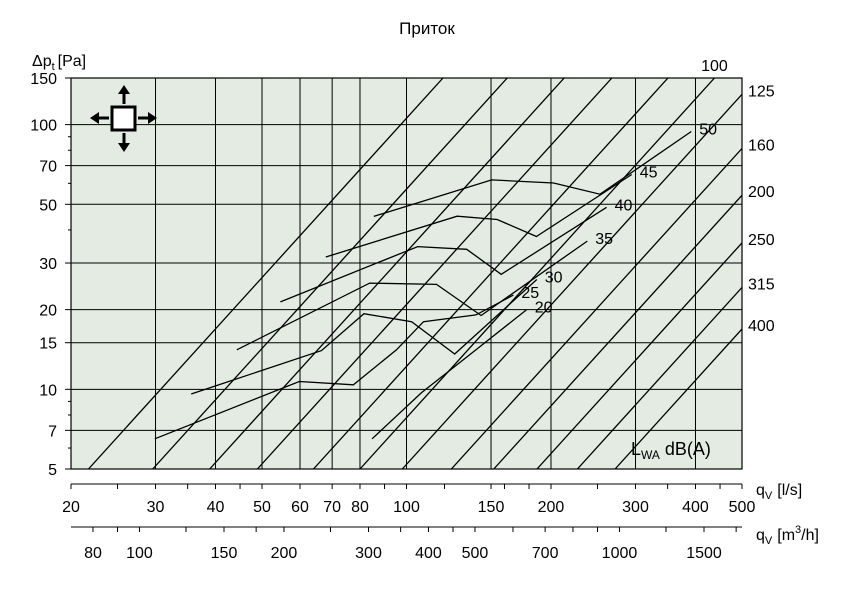  I want to click on x-m3h-tick-label: 400, so click(428, 553).